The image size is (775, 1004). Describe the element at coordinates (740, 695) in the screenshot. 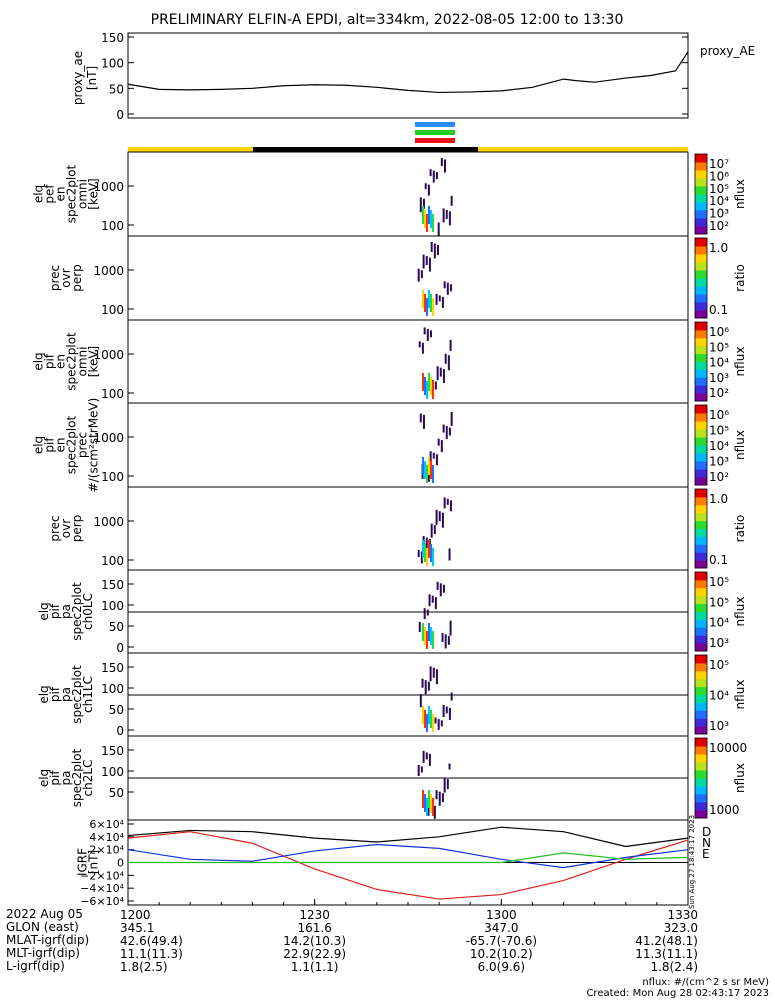

I see `colorbar-7-label: nflux` at that location.